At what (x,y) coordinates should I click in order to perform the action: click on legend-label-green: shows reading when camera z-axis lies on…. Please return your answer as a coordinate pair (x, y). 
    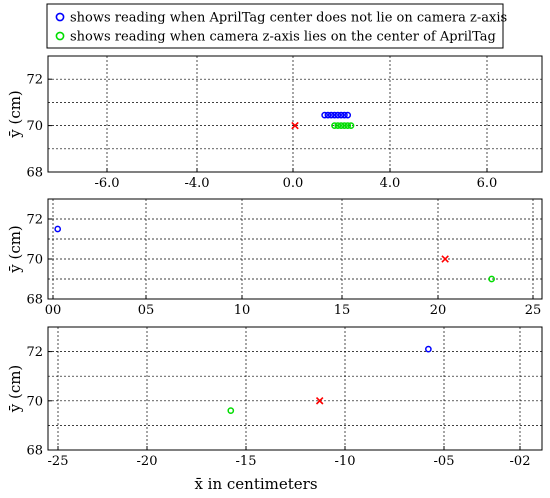
    Looking at the image, I should click on (283, 37).